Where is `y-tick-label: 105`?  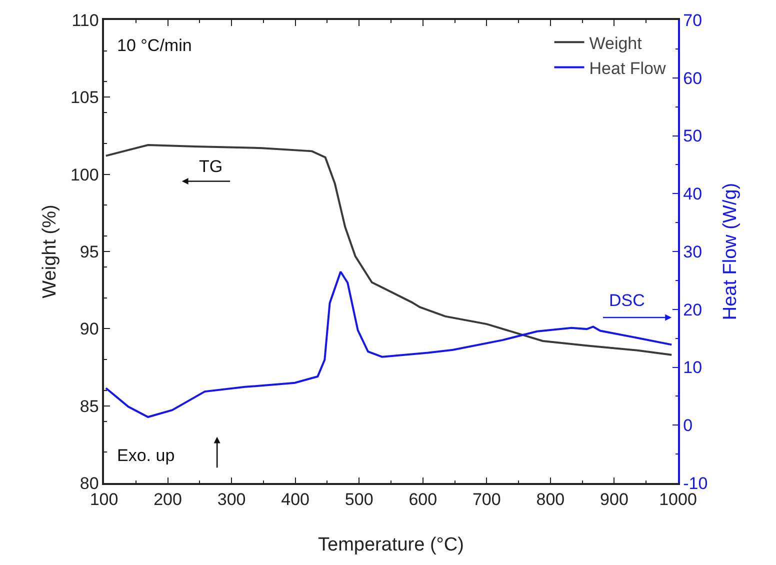
y-tick-label: 105 is located at coordinates (84, 98).